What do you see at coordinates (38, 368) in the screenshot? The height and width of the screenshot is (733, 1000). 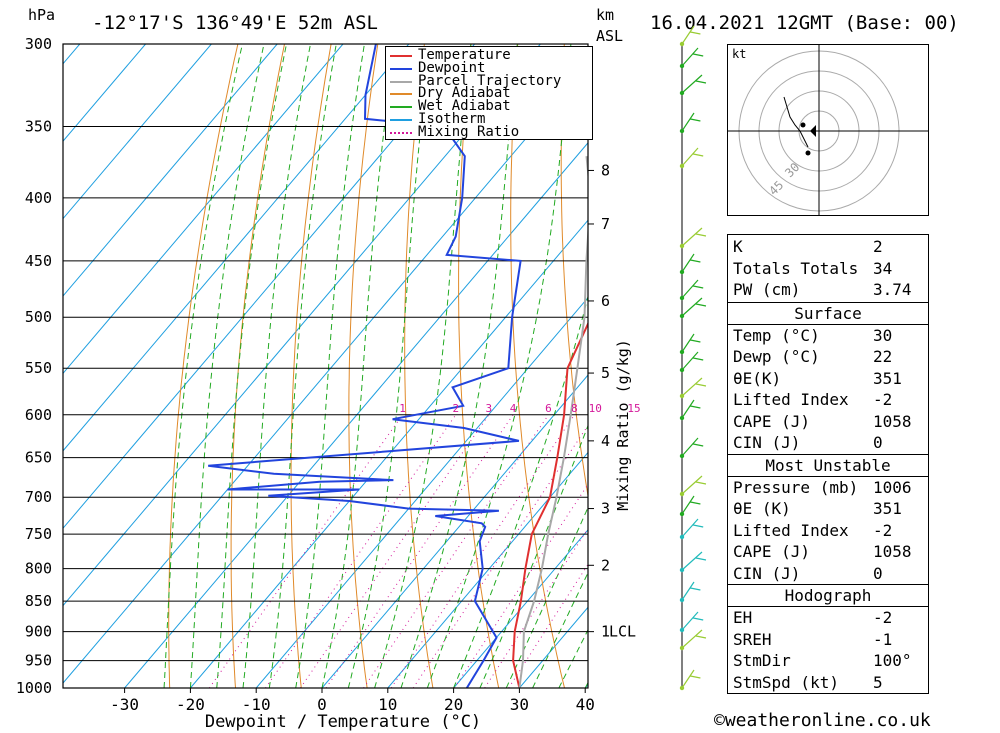 I see `pressure-tick-label: 550` at bounding box center [38, 368].